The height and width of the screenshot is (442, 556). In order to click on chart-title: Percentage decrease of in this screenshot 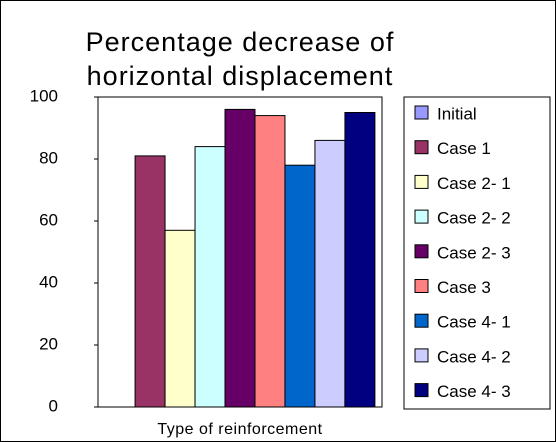, I will do `click(240, 42)`.